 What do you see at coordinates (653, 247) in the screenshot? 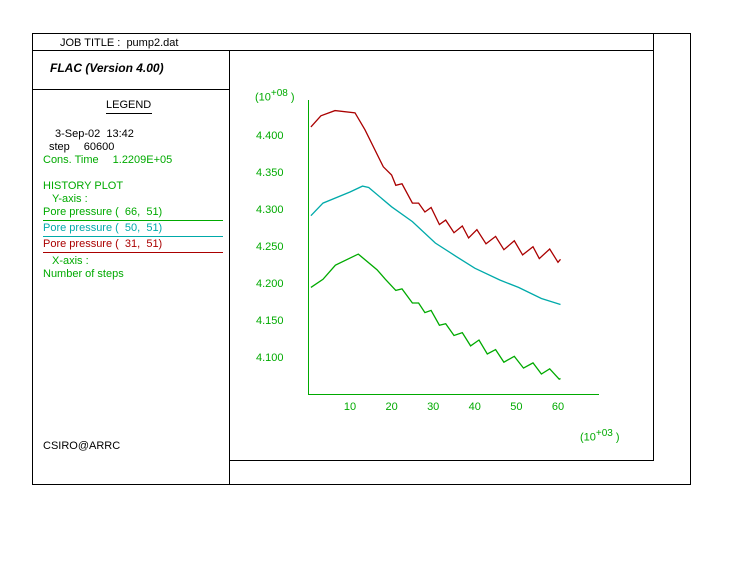
I see `plot-right-border` at bounding box center [653, 247].